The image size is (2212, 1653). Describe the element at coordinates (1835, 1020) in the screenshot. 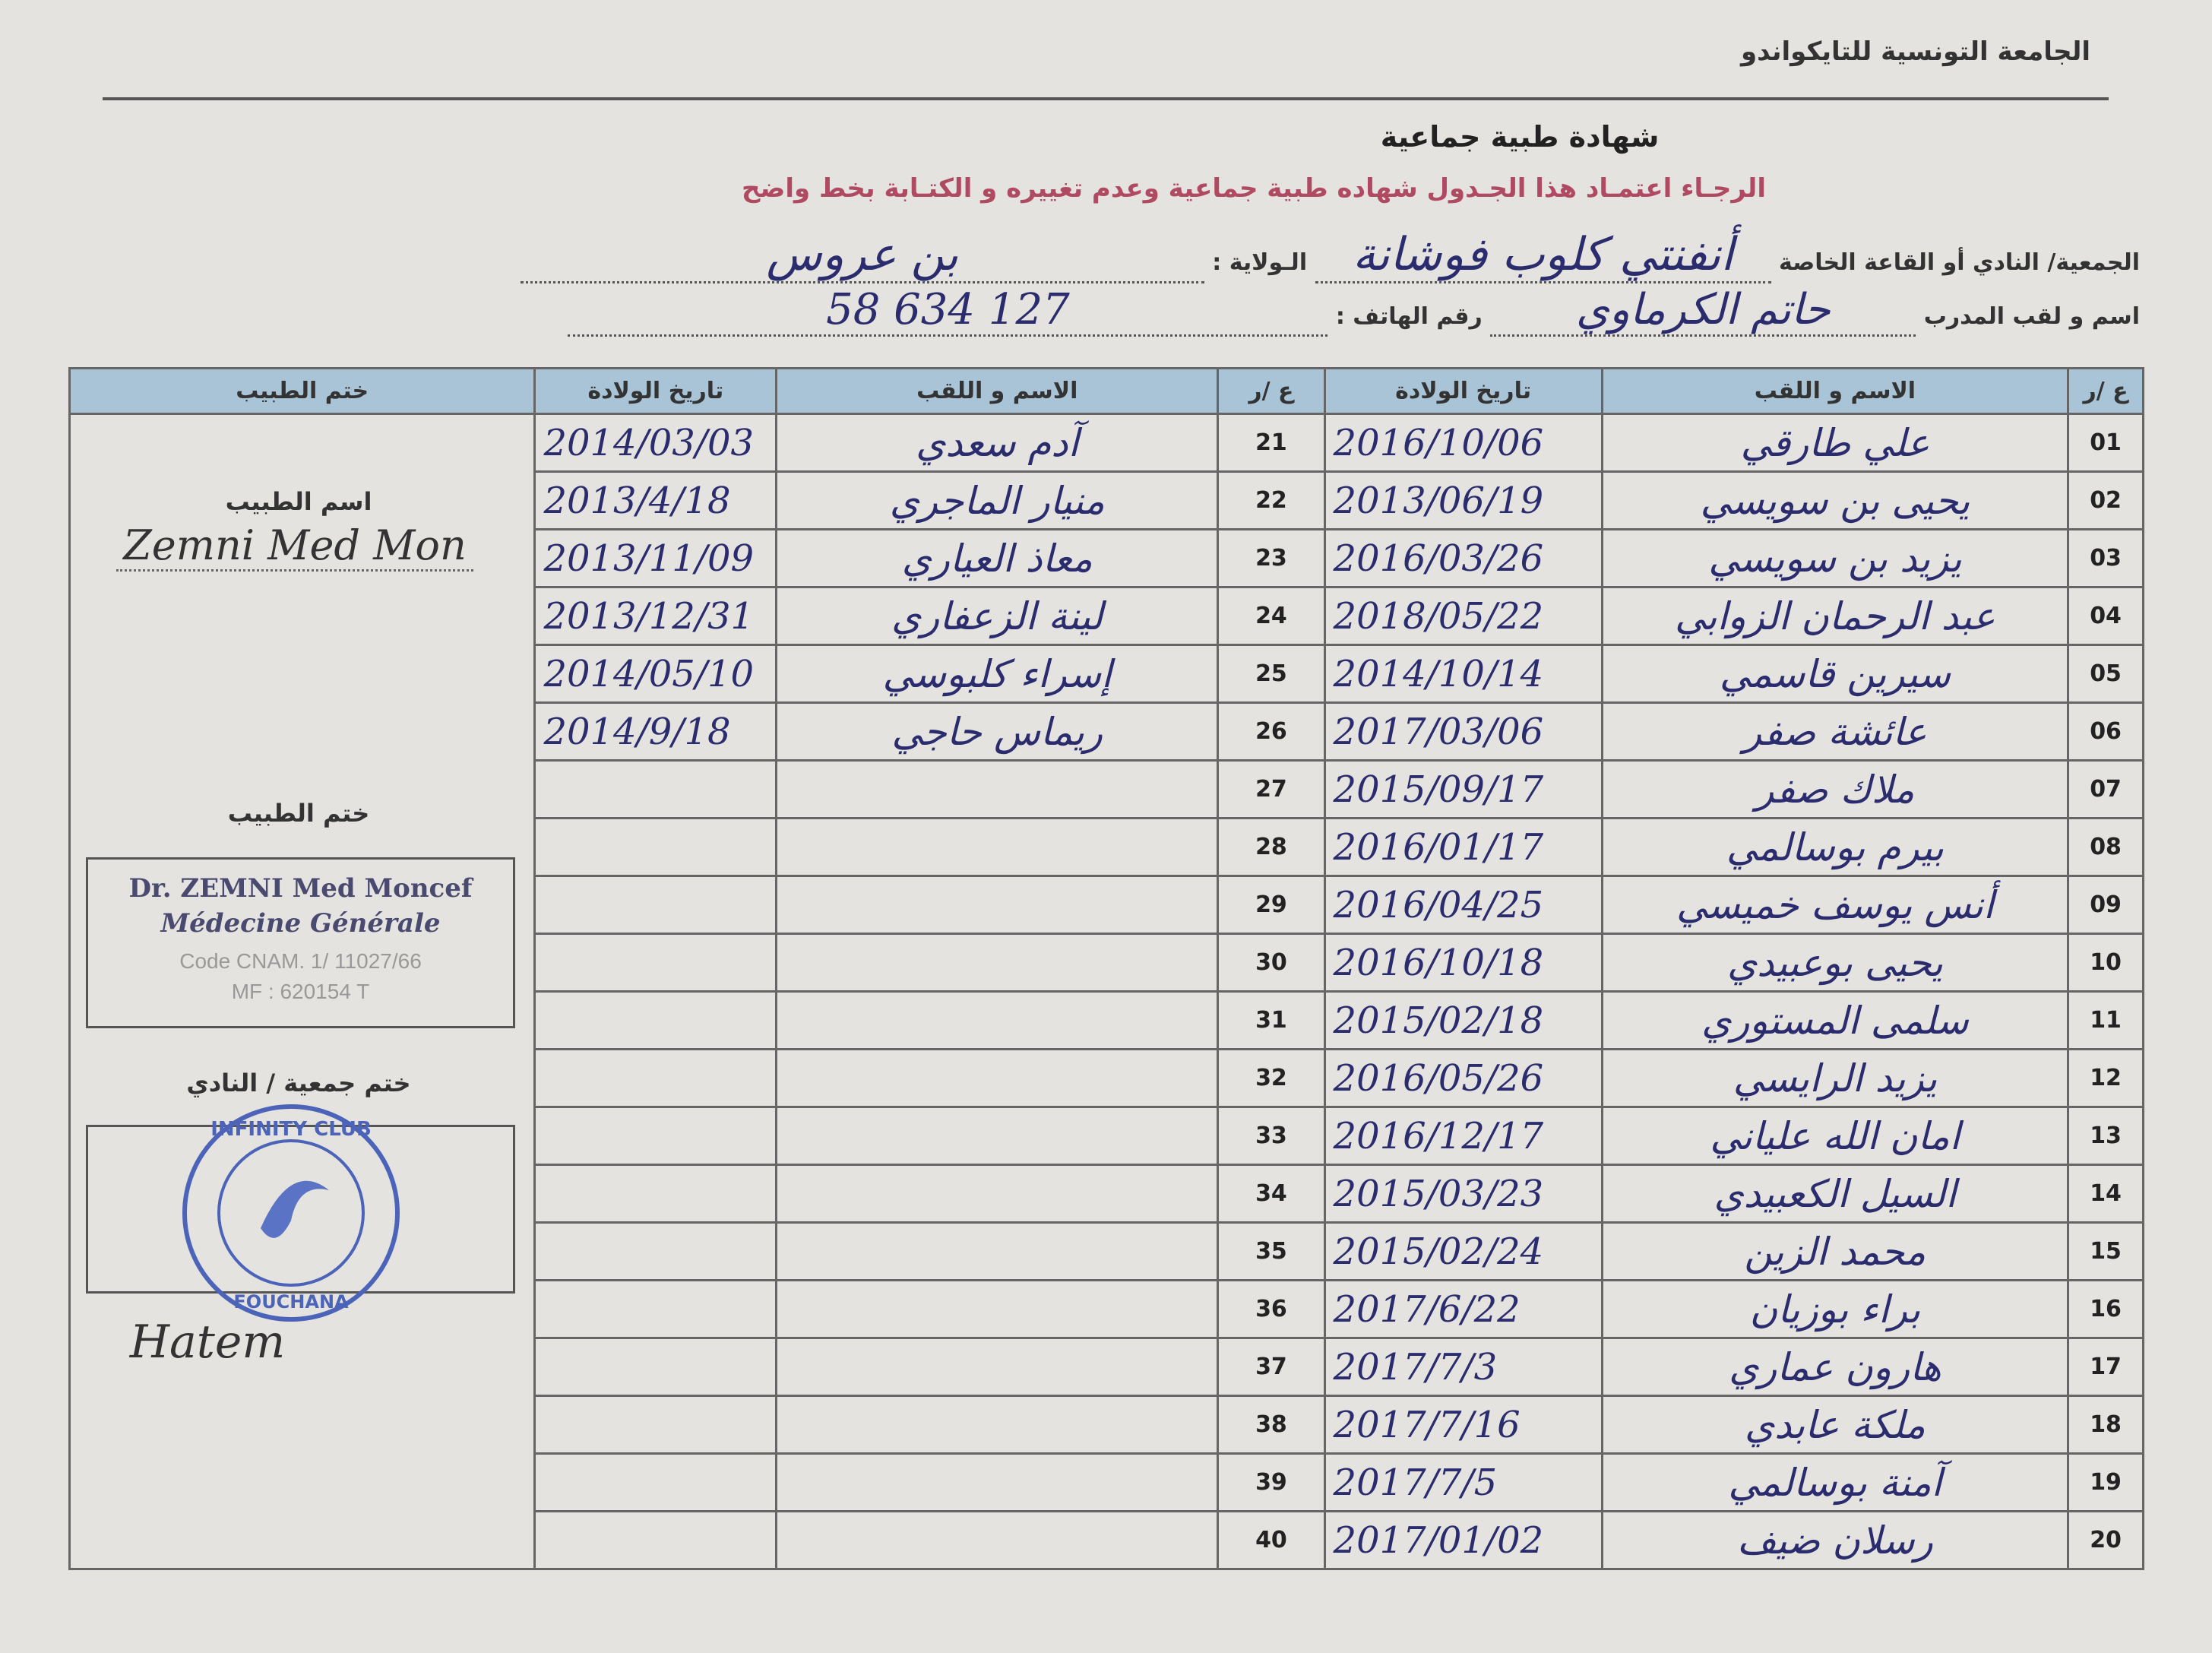

I see `player-name: سلمى المستوري` at that location.